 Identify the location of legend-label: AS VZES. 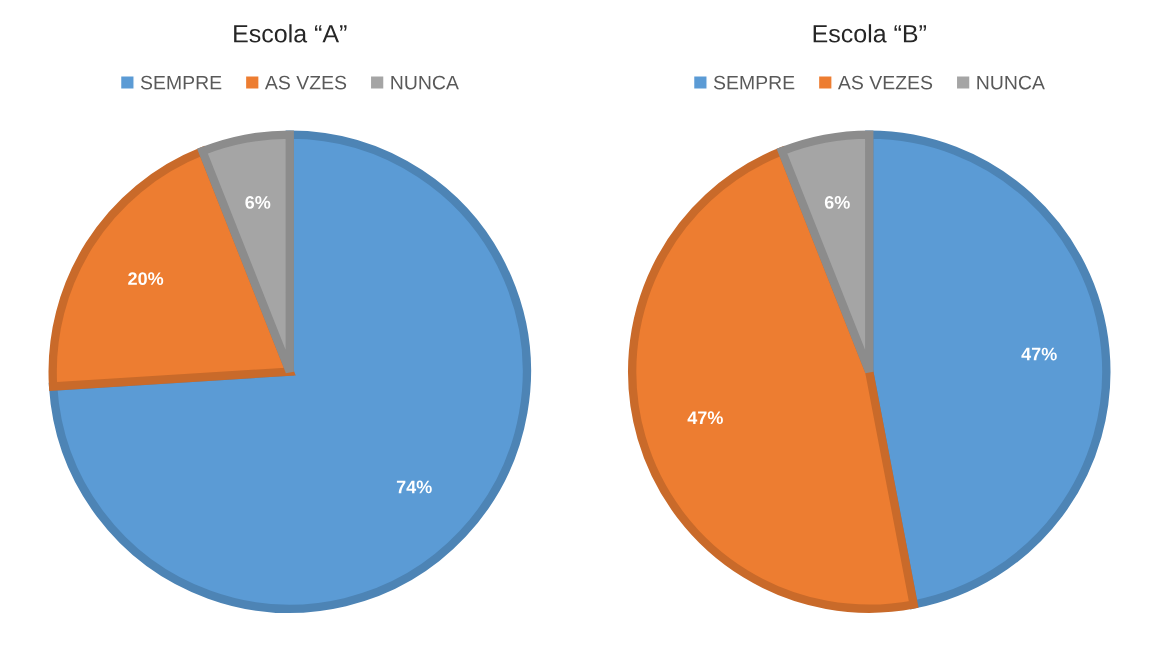
(305, 82).